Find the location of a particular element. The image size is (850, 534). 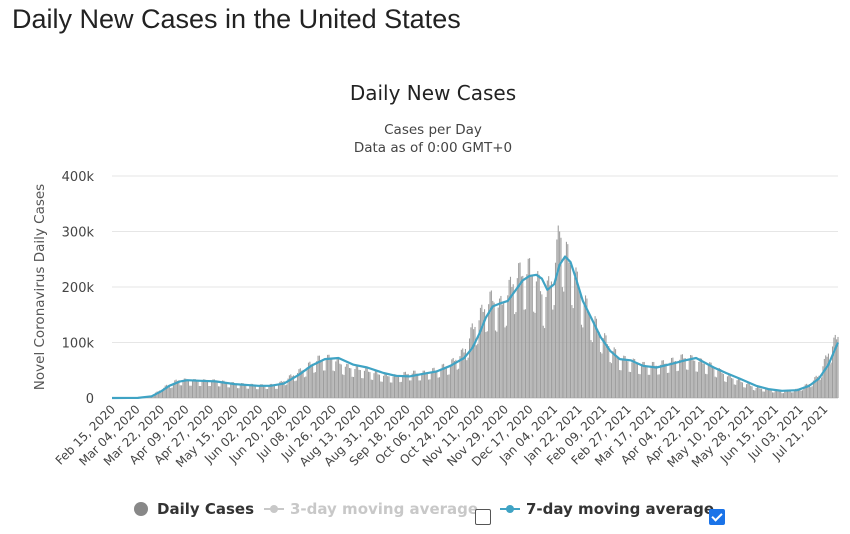

y-axis-labels: 0 100k 200k 300k 400k is located at coordinates (78, 288).